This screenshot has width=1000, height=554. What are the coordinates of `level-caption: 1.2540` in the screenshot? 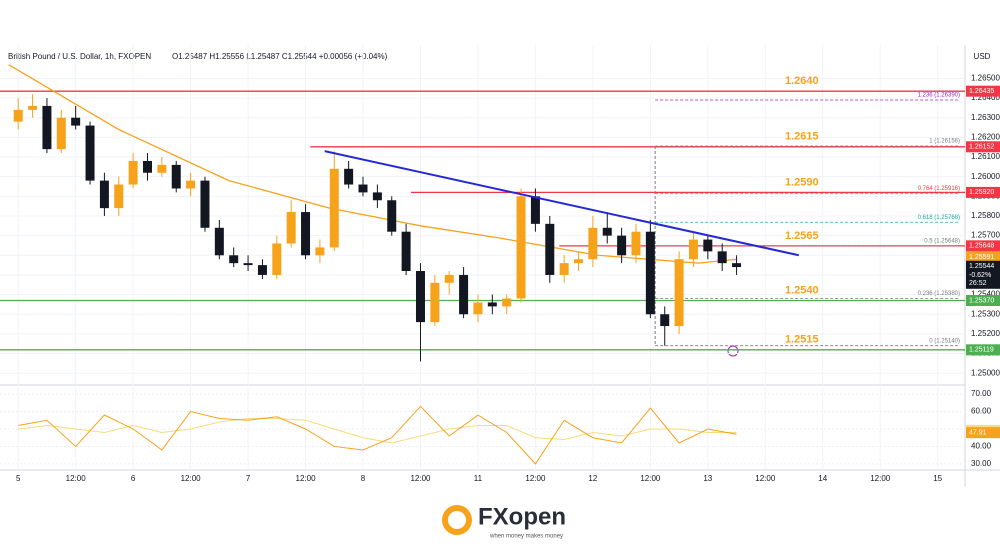 It's located at (802, 290).